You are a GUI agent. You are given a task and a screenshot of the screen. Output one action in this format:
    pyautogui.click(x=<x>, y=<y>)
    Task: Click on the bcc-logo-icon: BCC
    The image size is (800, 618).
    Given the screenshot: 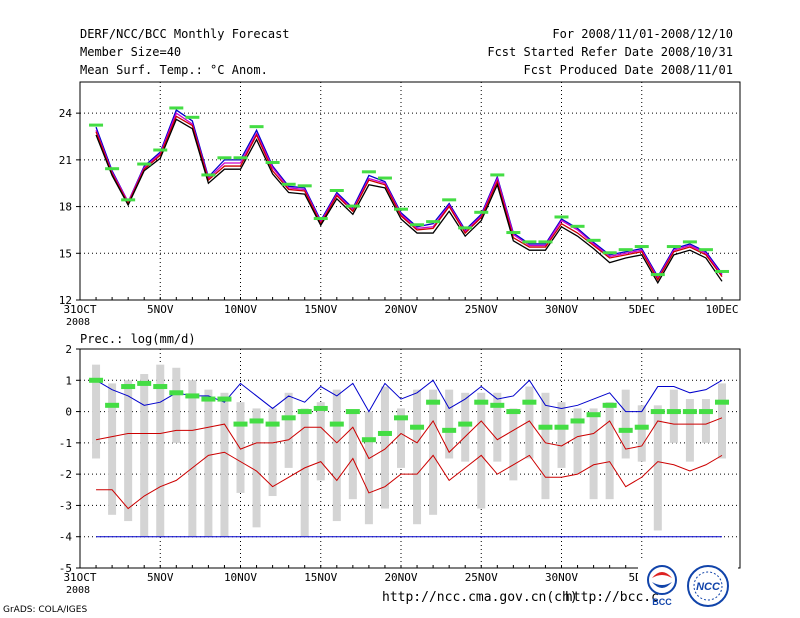 What is the action you would take?
    pyautogui.click(x=662, y=586)
    